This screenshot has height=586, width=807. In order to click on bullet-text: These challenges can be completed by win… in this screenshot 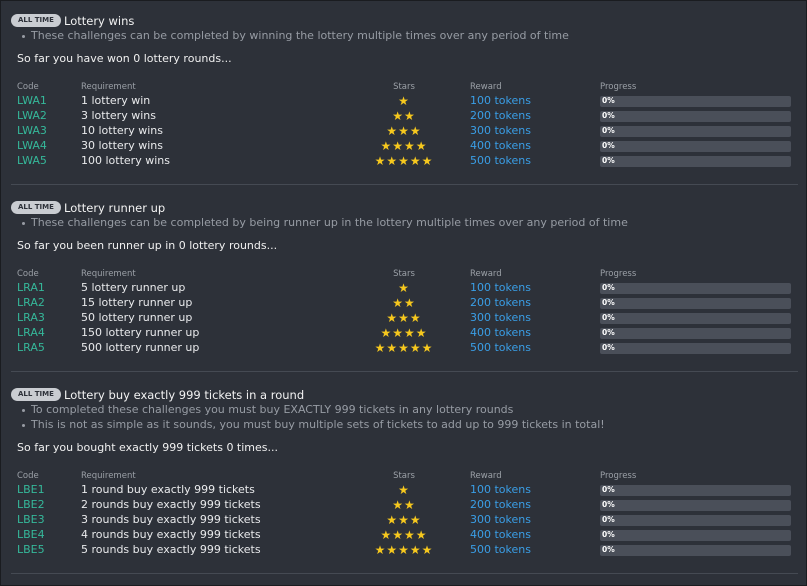, I will do `click(300, 35)`.